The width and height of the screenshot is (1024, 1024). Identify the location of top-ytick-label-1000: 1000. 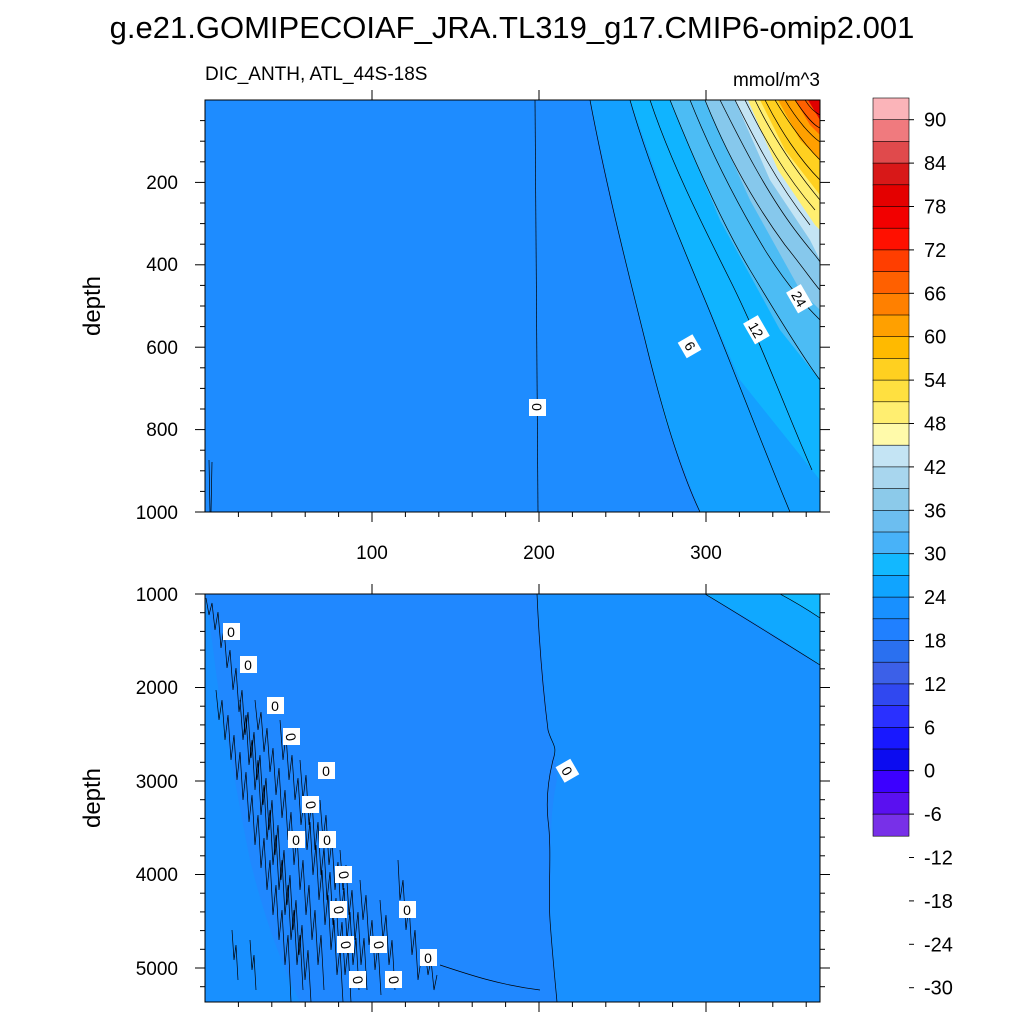
(157, 513).